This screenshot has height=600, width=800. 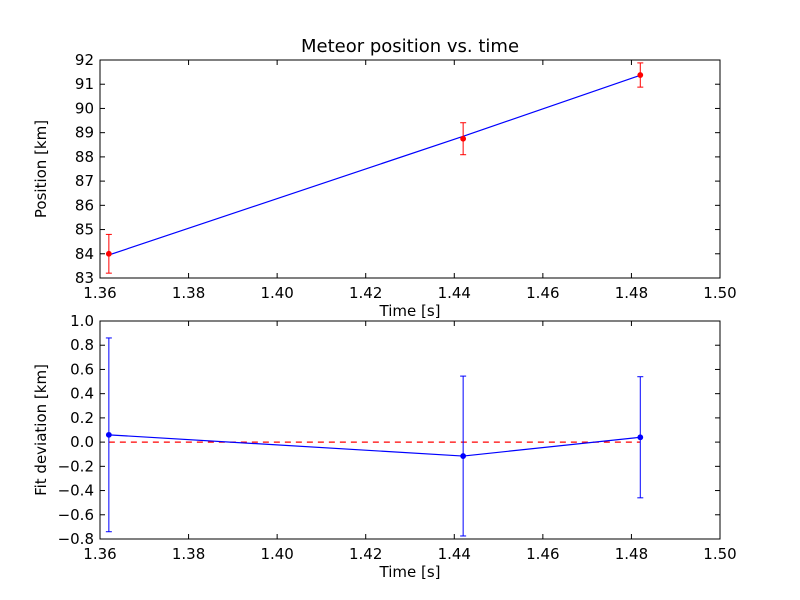 What do you see at coordinates (82, 345) in the screenshot?
I see `y-tick-label: 0.8` at bounding box center [82, 345].